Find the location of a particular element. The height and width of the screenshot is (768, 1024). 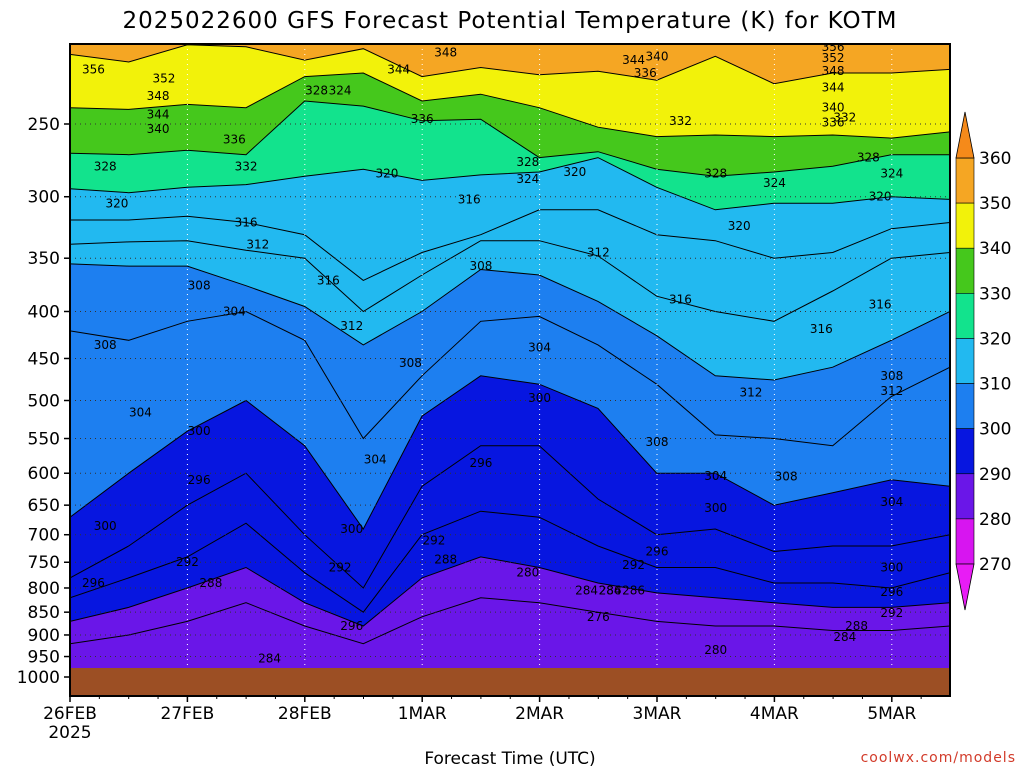

contour-label: 340 is located at coordinates (833, 108).